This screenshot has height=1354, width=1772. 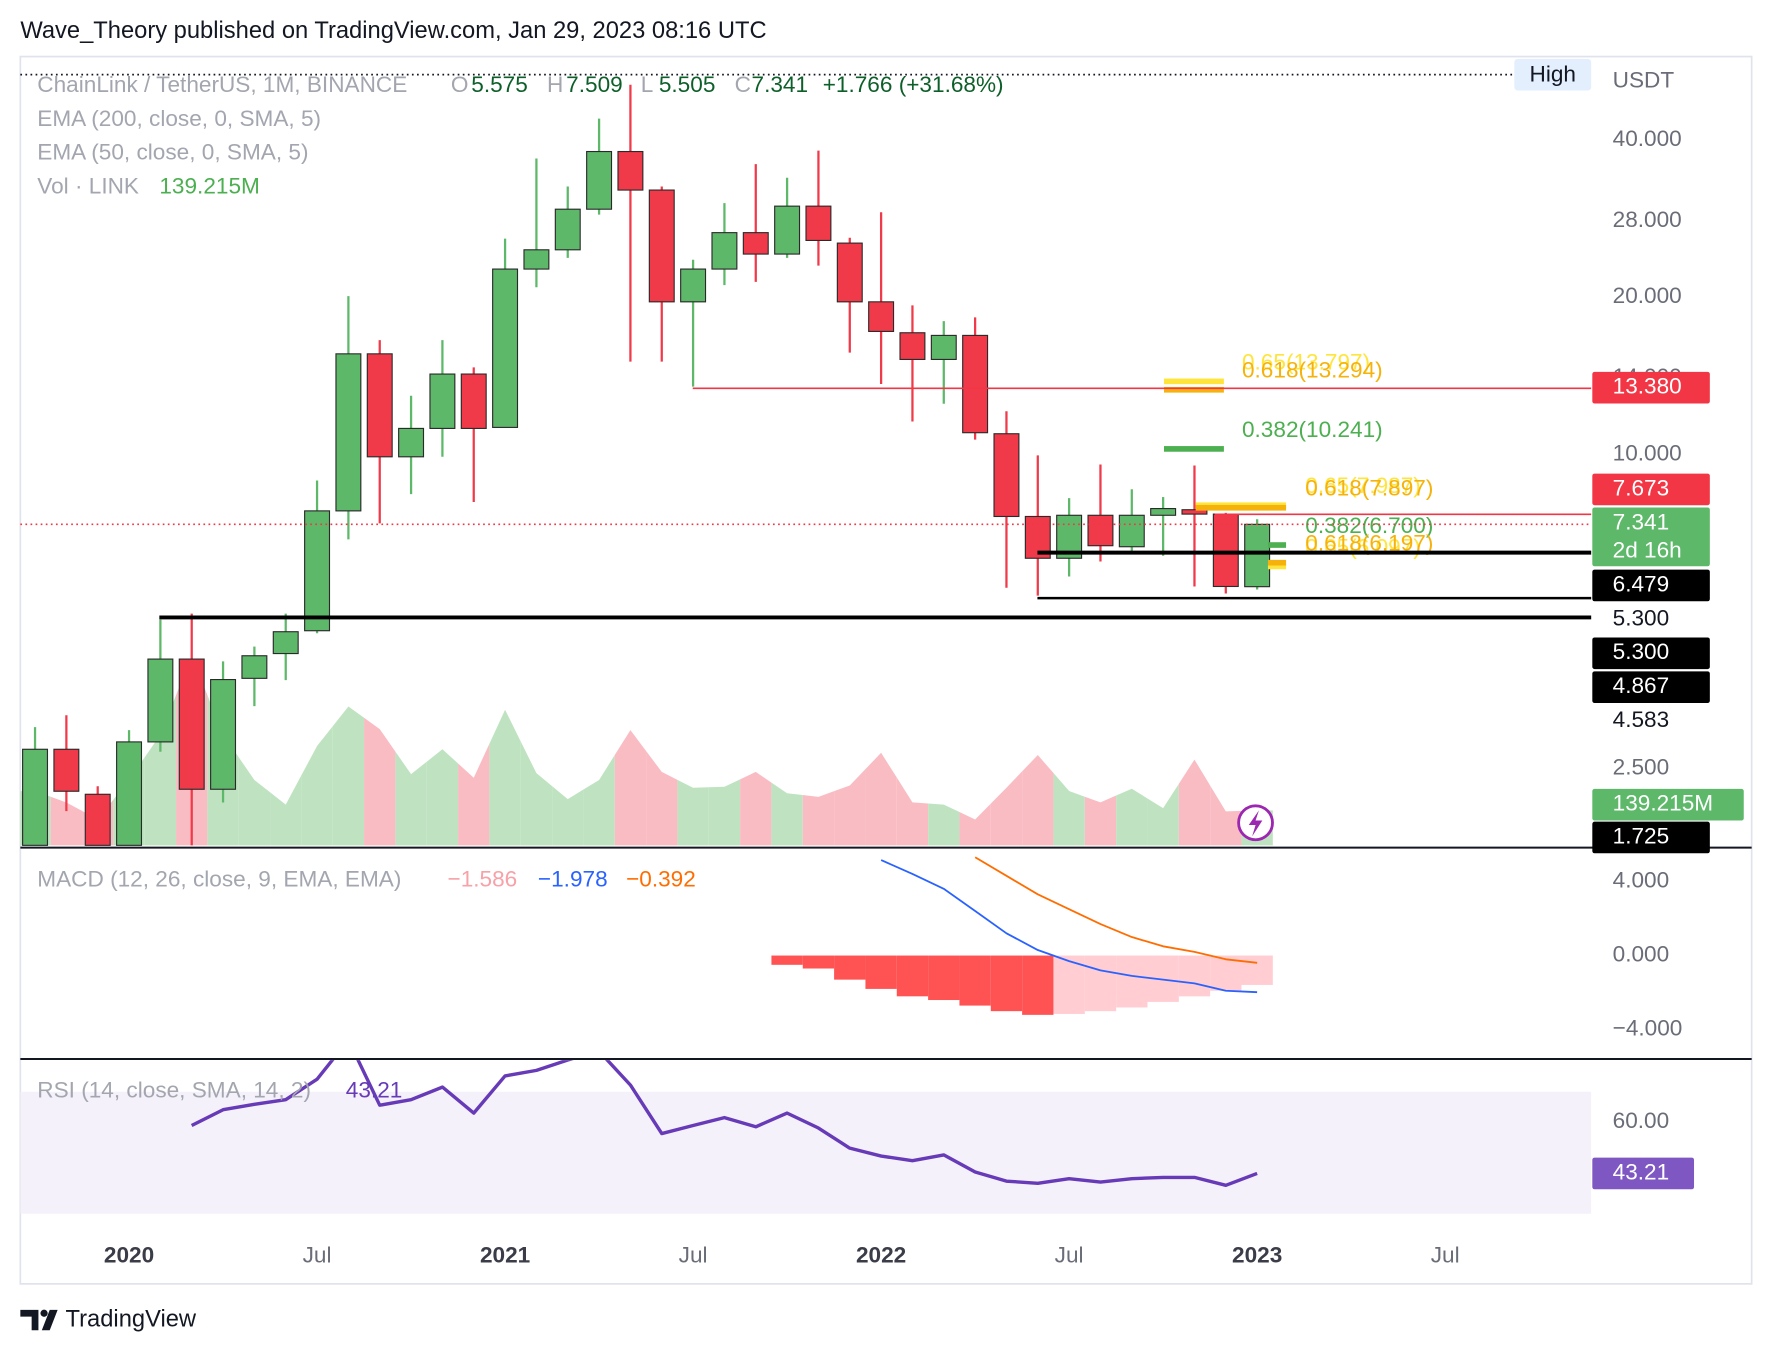 I want to click on volume-tag-text: 139.215M, so click(x=1663, y=803).